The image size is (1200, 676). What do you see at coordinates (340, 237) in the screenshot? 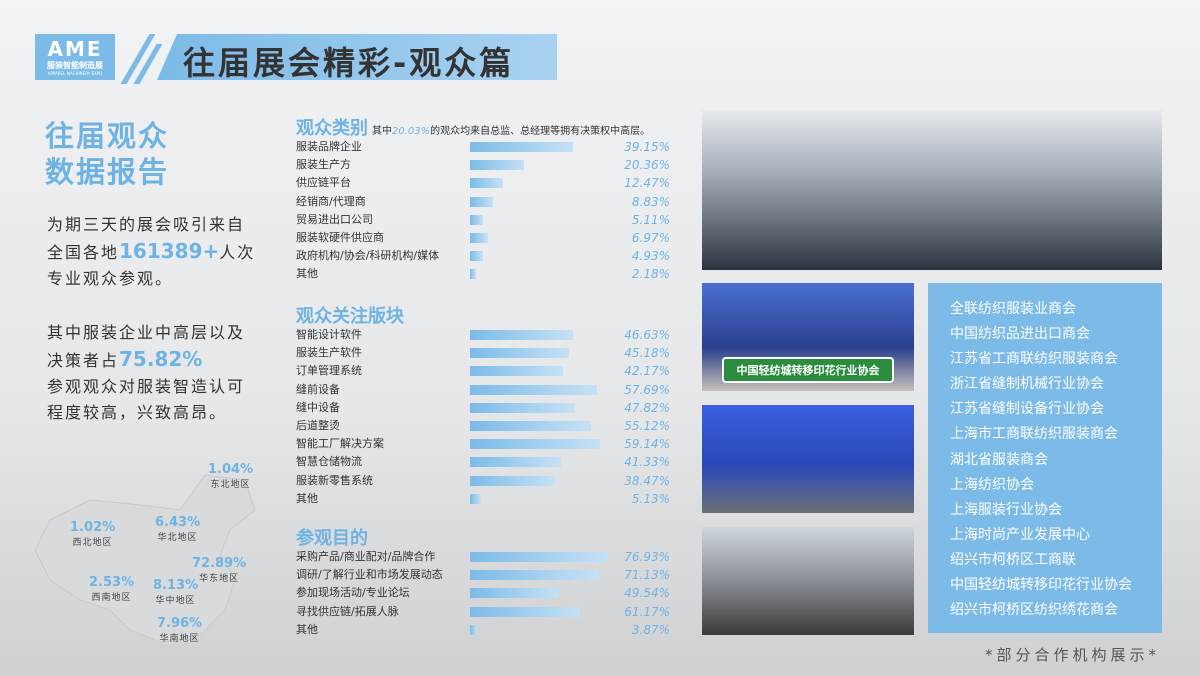
I see `bar-label: 服装软硬件供应商` at bounding box center [340, 237].